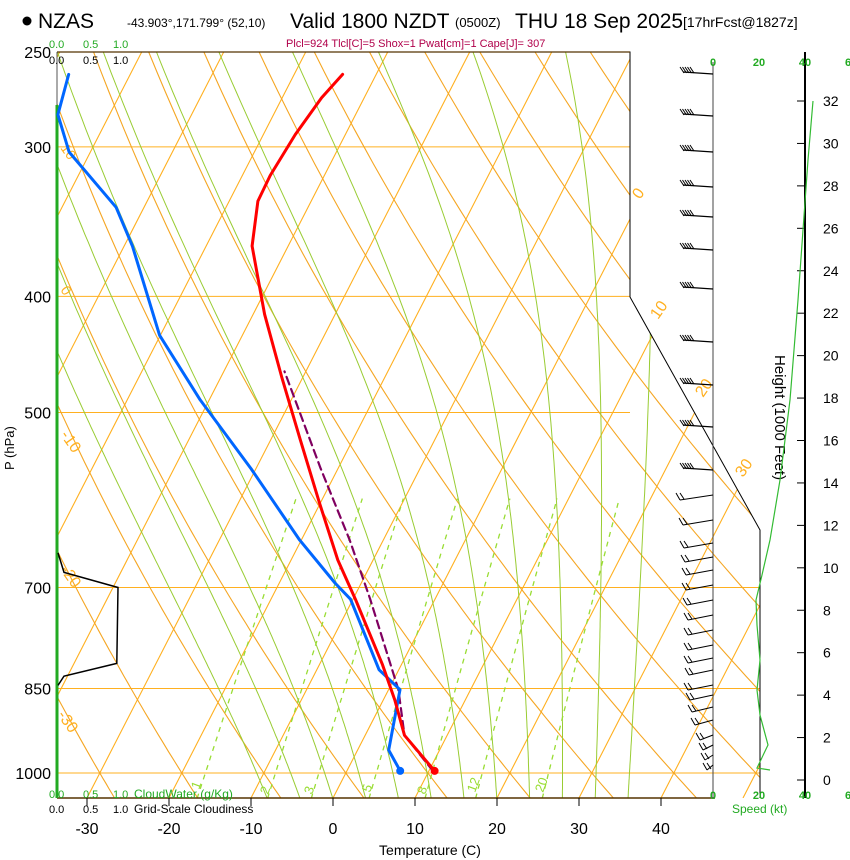  I want to click on station-marker-icon, so click(27, 21).